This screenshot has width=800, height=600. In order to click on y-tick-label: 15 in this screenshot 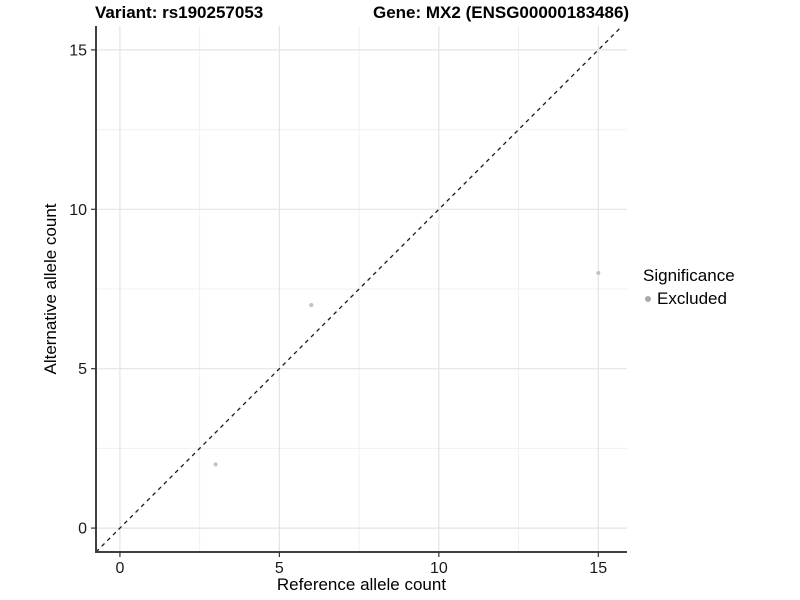, I will do `click(78, 50)`.